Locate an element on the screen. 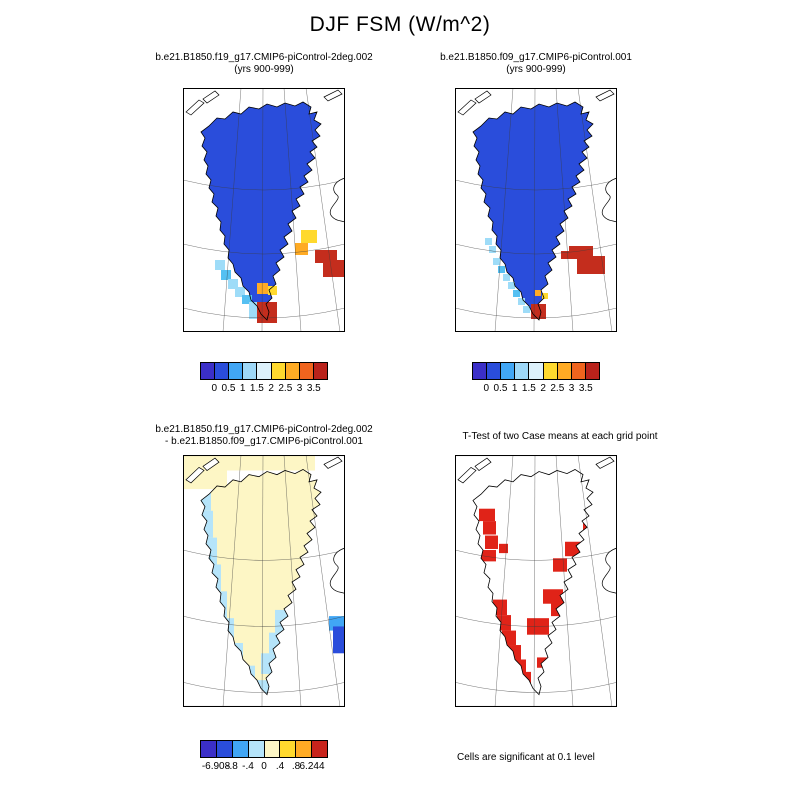 This screenshot has height=800, width=800. colorbar-label: 1.5 is located at coordinates (256, 388).